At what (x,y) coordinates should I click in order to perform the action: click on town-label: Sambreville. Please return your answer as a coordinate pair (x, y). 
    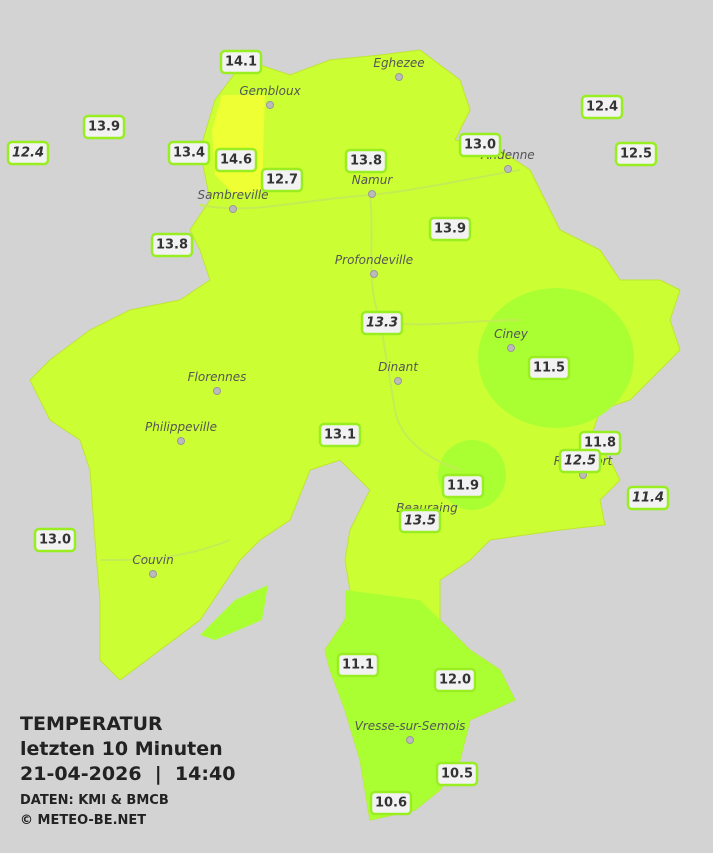
    Looking at the image, I should click on (232, 195).